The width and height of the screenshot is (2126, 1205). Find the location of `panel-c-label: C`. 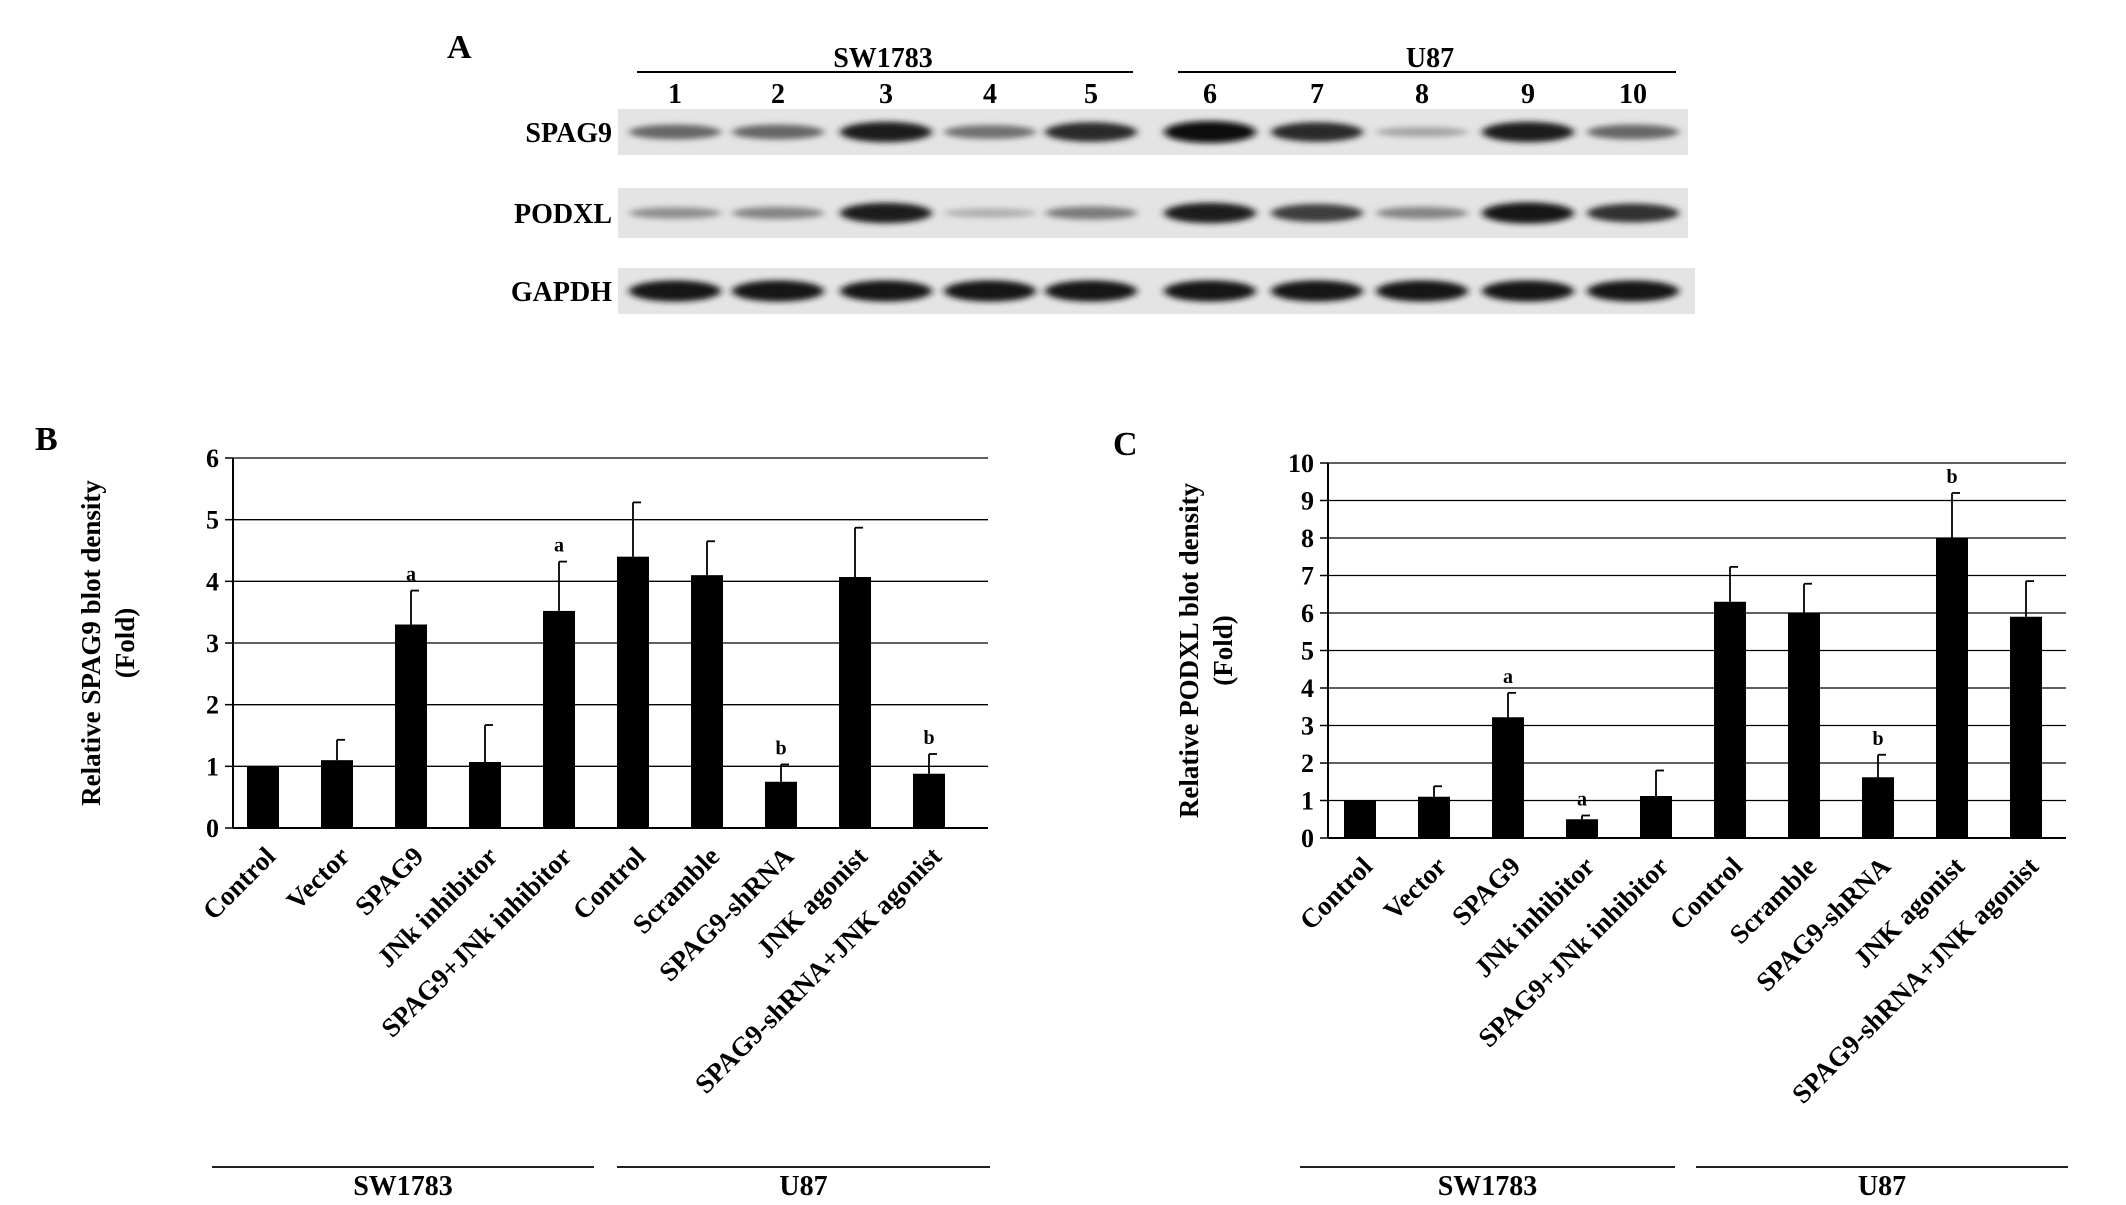

panel-c-label: C is located at coordinates (1125, 444).